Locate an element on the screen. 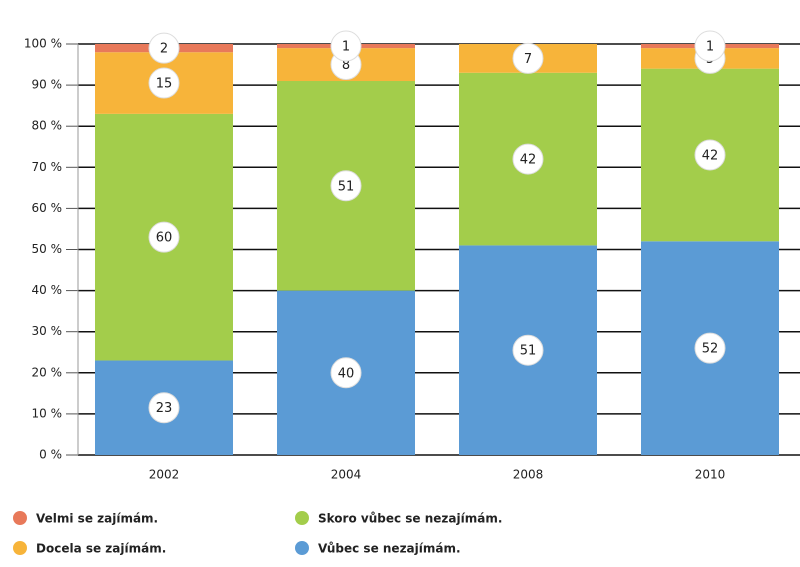 The image size is (800, 567). value-label: 15 is located at coordinates (164, 84).